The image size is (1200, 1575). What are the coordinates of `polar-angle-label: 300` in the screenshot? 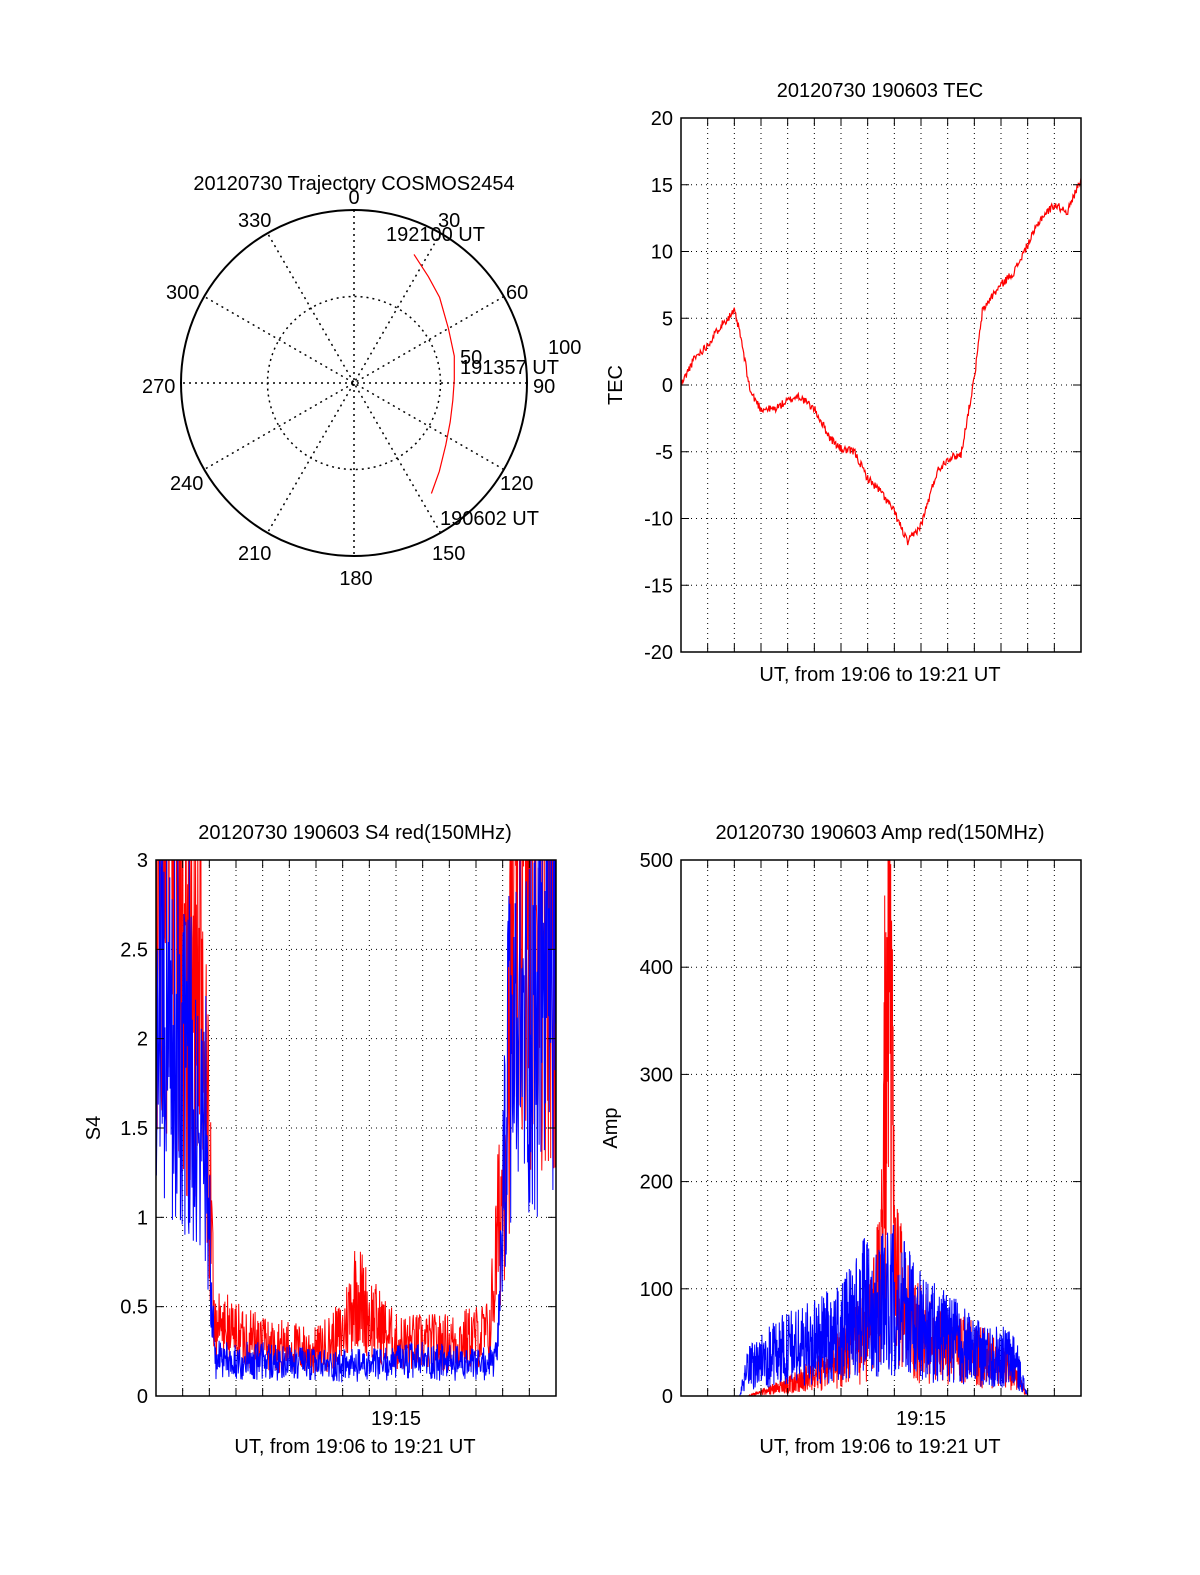 It's located at (182, 293).